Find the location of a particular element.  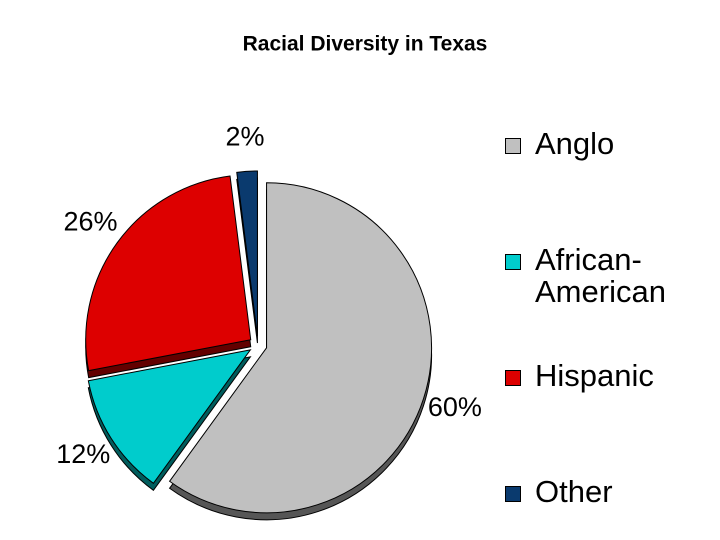

legend-label: African-American is located at coordinates (600, 275).